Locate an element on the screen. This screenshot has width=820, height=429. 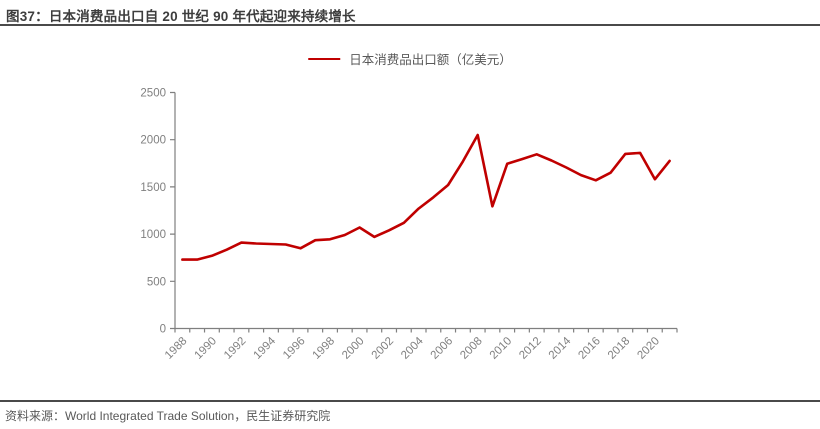
y-tick-label: 1000 is located at coordinates (153, 235).